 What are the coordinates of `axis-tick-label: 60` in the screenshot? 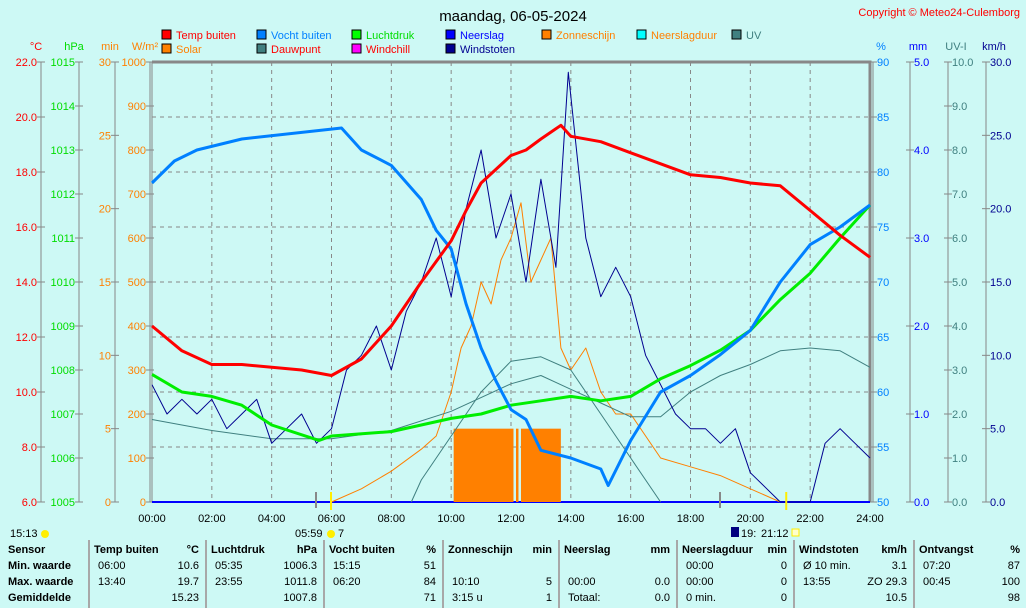 It's located at (883, 393).